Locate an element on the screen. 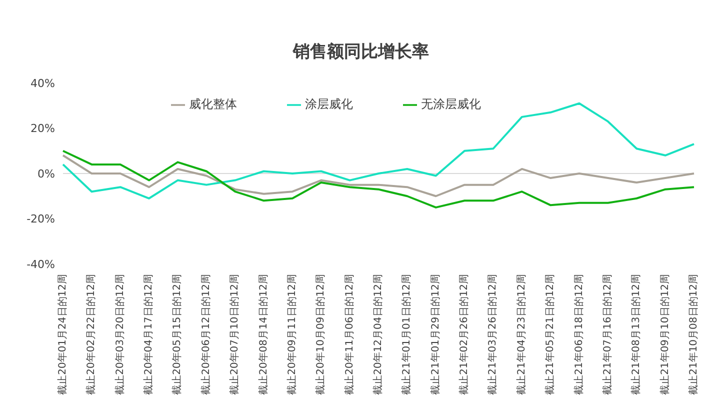  x-tick-label: 截止20年09月11日的12周 is located at coordinates (292, 334).